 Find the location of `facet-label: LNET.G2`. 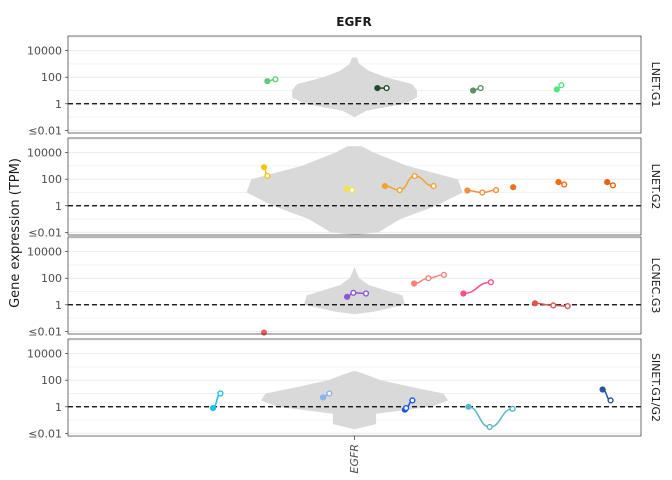

facet-label: LNET.G2 is located at coordinates (655, 187).